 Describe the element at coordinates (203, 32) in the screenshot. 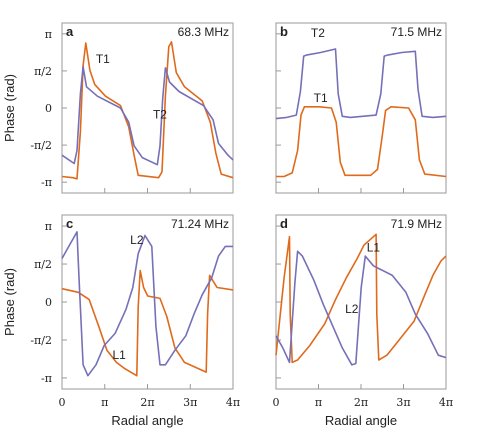

I see `frequency-label: 68.3 MHz` at that location.